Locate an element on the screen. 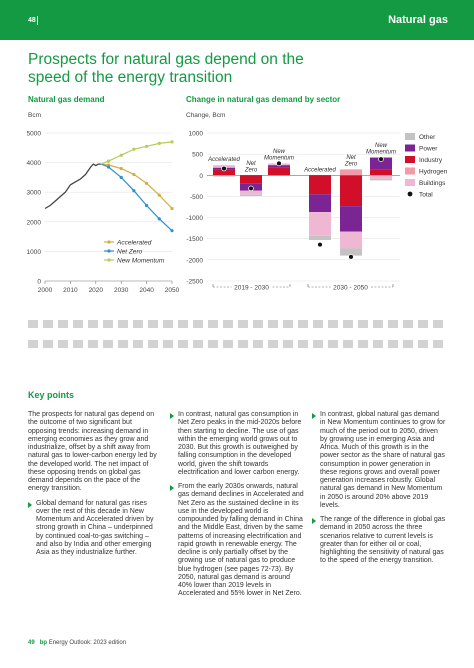  legend-label: Hydrogen is located at coordinates (433, 172).